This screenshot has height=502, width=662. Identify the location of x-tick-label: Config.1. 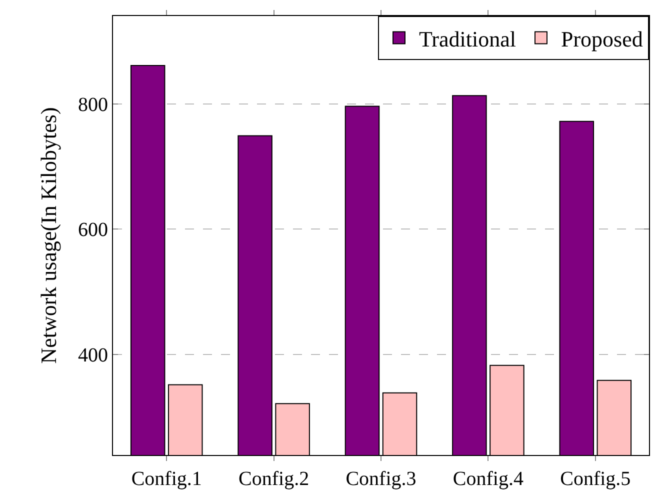
(166, 479).